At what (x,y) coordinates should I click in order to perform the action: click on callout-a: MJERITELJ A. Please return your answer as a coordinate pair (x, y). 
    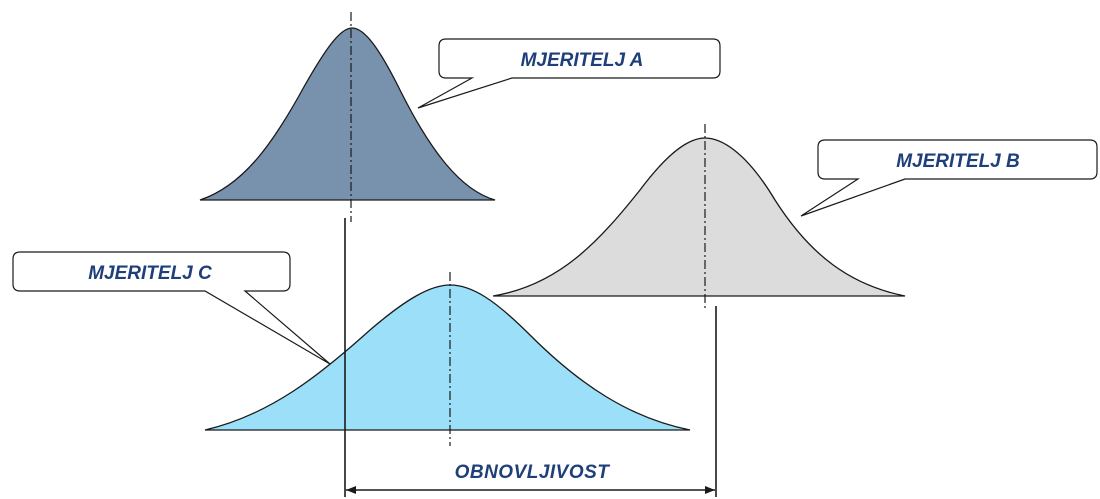
    Looking at the image, I should click on (569, 73).